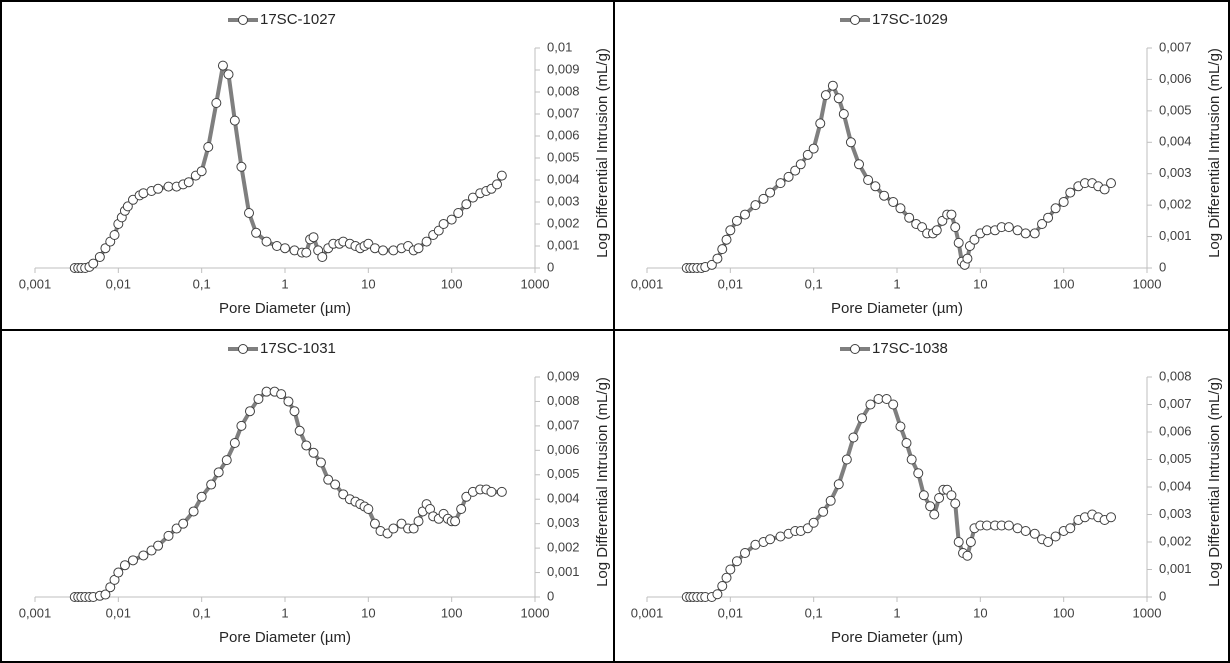  Describe the element at coordinates (602, 153) in the screenshot. I see `y-axis-label: Log Differential Intrusion (mL/g)` at that location.